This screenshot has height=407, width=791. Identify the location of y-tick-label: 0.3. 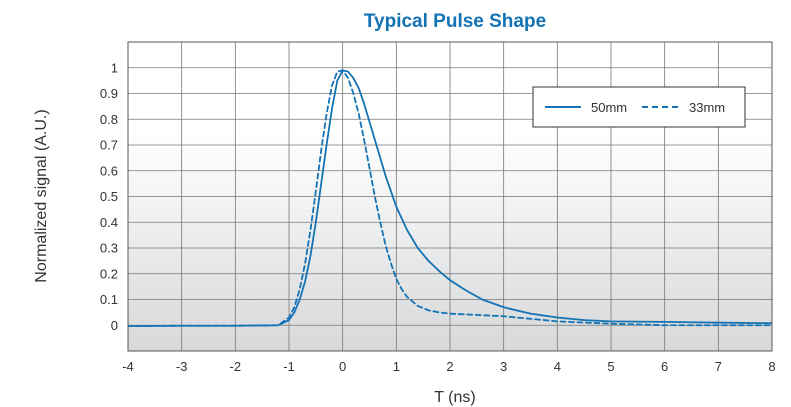
(109, 248).